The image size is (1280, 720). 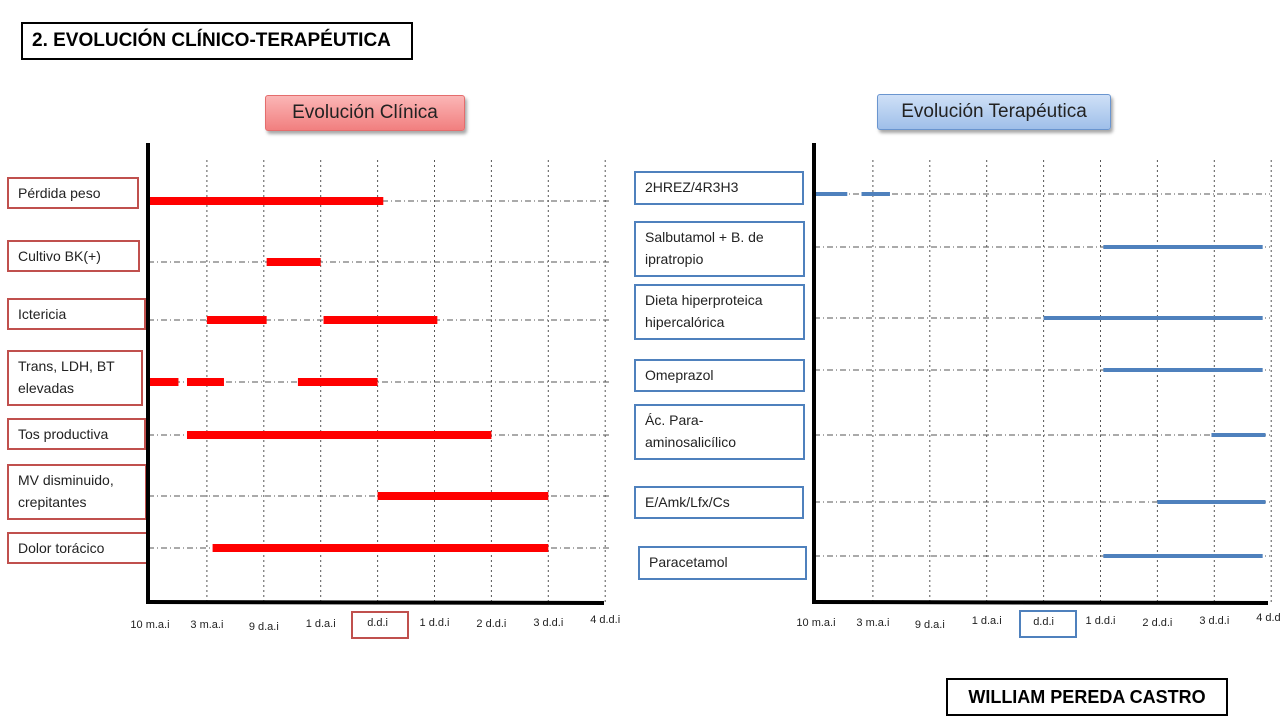 What do you see at coordinates (435, 623) in the screenshot?
I see `clinical-tick-label: 1 d.d.i` at bounding box center [435, 623].